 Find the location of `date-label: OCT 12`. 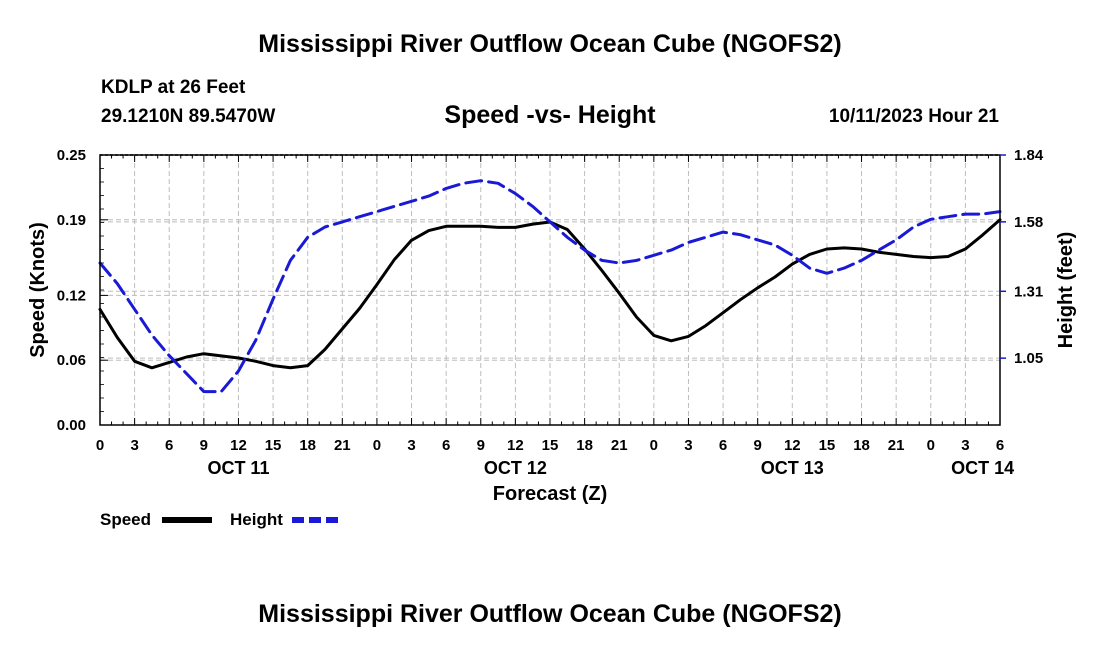

date-label: OCT 12 is located at coordinates (515, 468).